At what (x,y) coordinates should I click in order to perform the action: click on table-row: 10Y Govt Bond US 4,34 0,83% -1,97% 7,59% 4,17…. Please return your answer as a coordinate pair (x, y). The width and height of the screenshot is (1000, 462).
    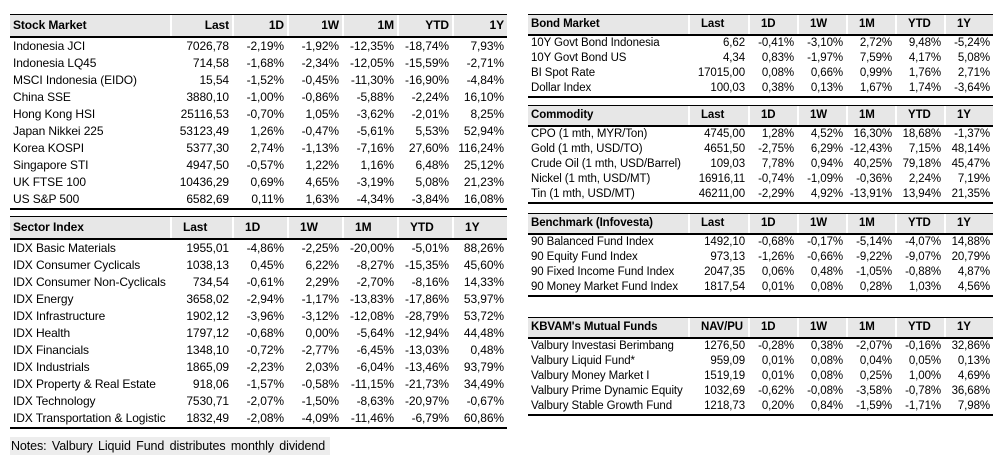
    Looking at the image, I should click on (760, 58).